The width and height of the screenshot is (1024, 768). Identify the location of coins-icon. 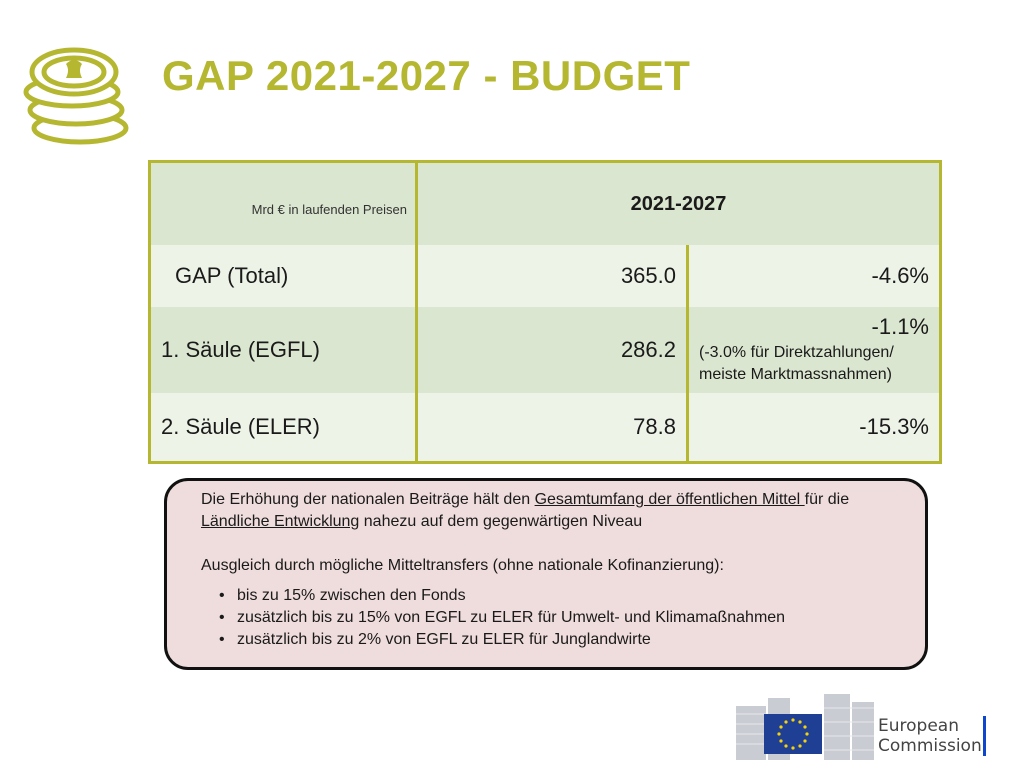
(76, 96).